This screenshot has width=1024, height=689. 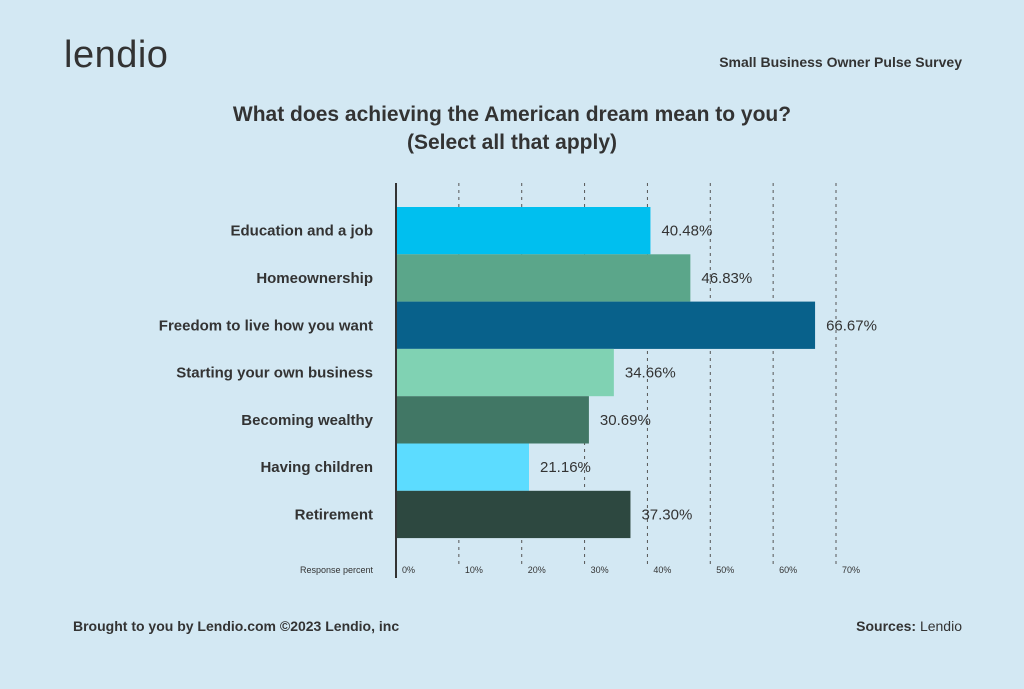 I want to click on value-label-2: 66.67%, so click(x=851, y=325).